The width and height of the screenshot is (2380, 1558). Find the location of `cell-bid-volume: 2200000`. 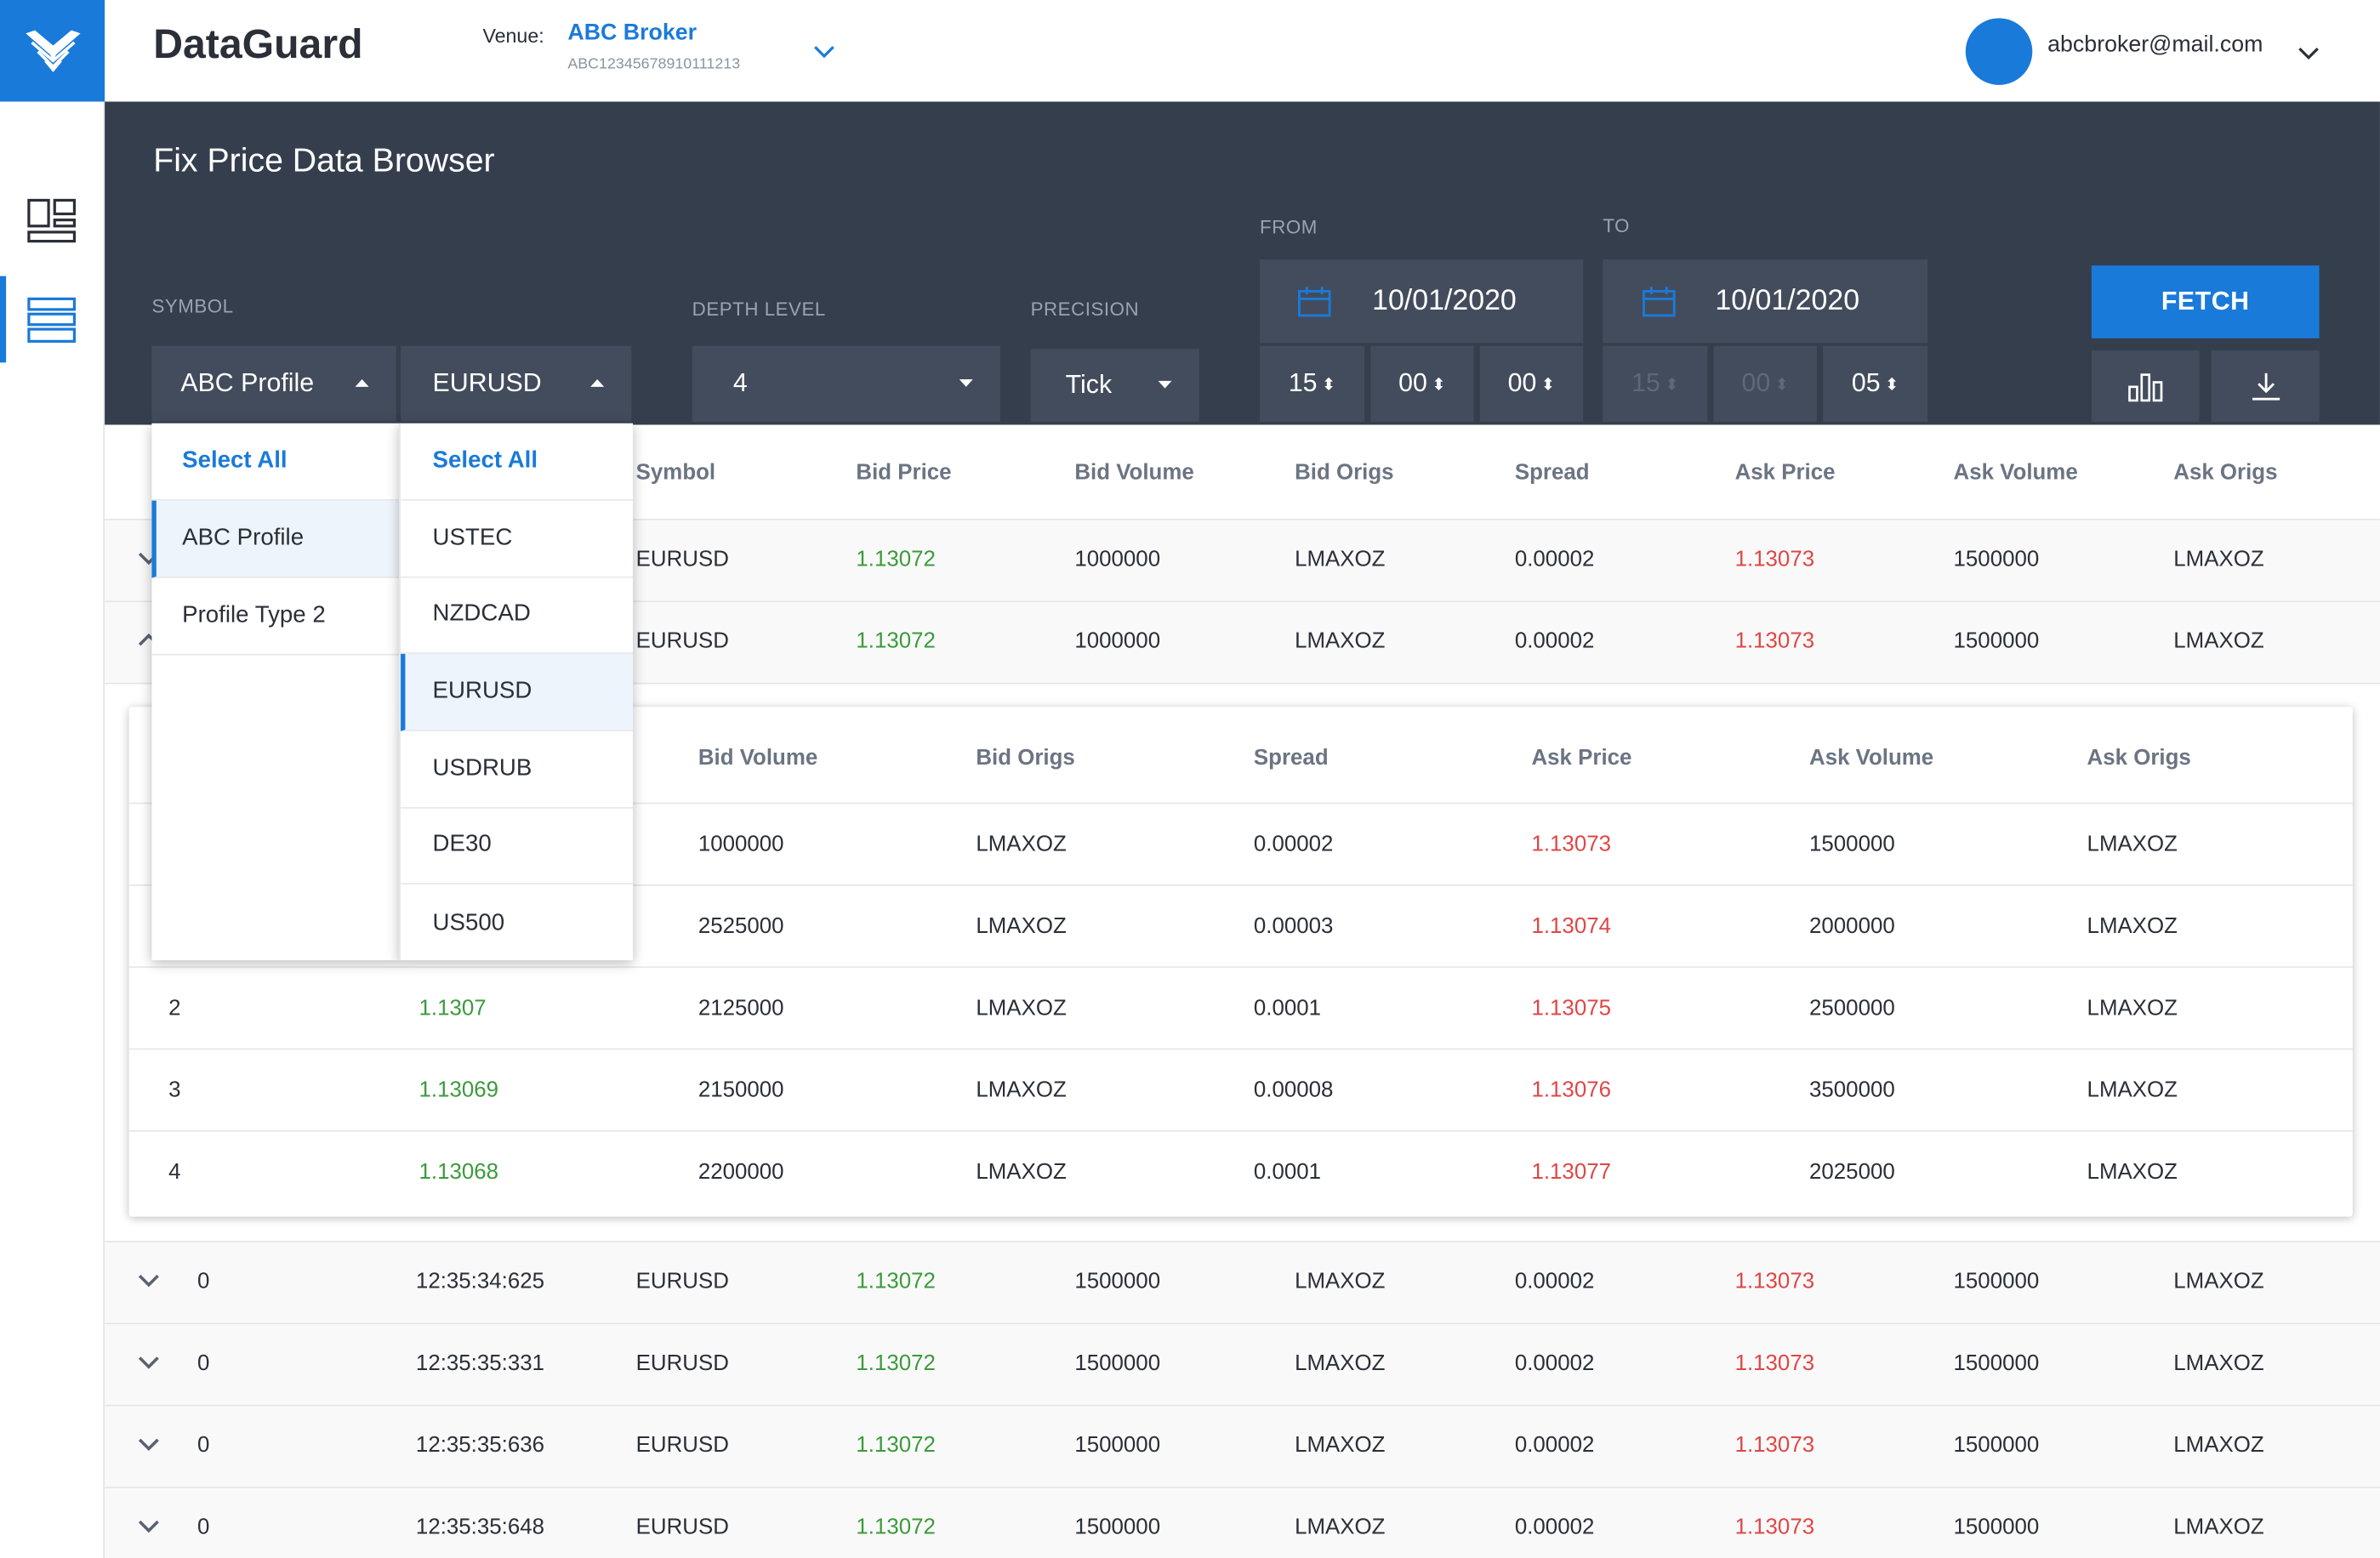

cell-bid-volume: 2200000 is located at coordinates (740, 1173).